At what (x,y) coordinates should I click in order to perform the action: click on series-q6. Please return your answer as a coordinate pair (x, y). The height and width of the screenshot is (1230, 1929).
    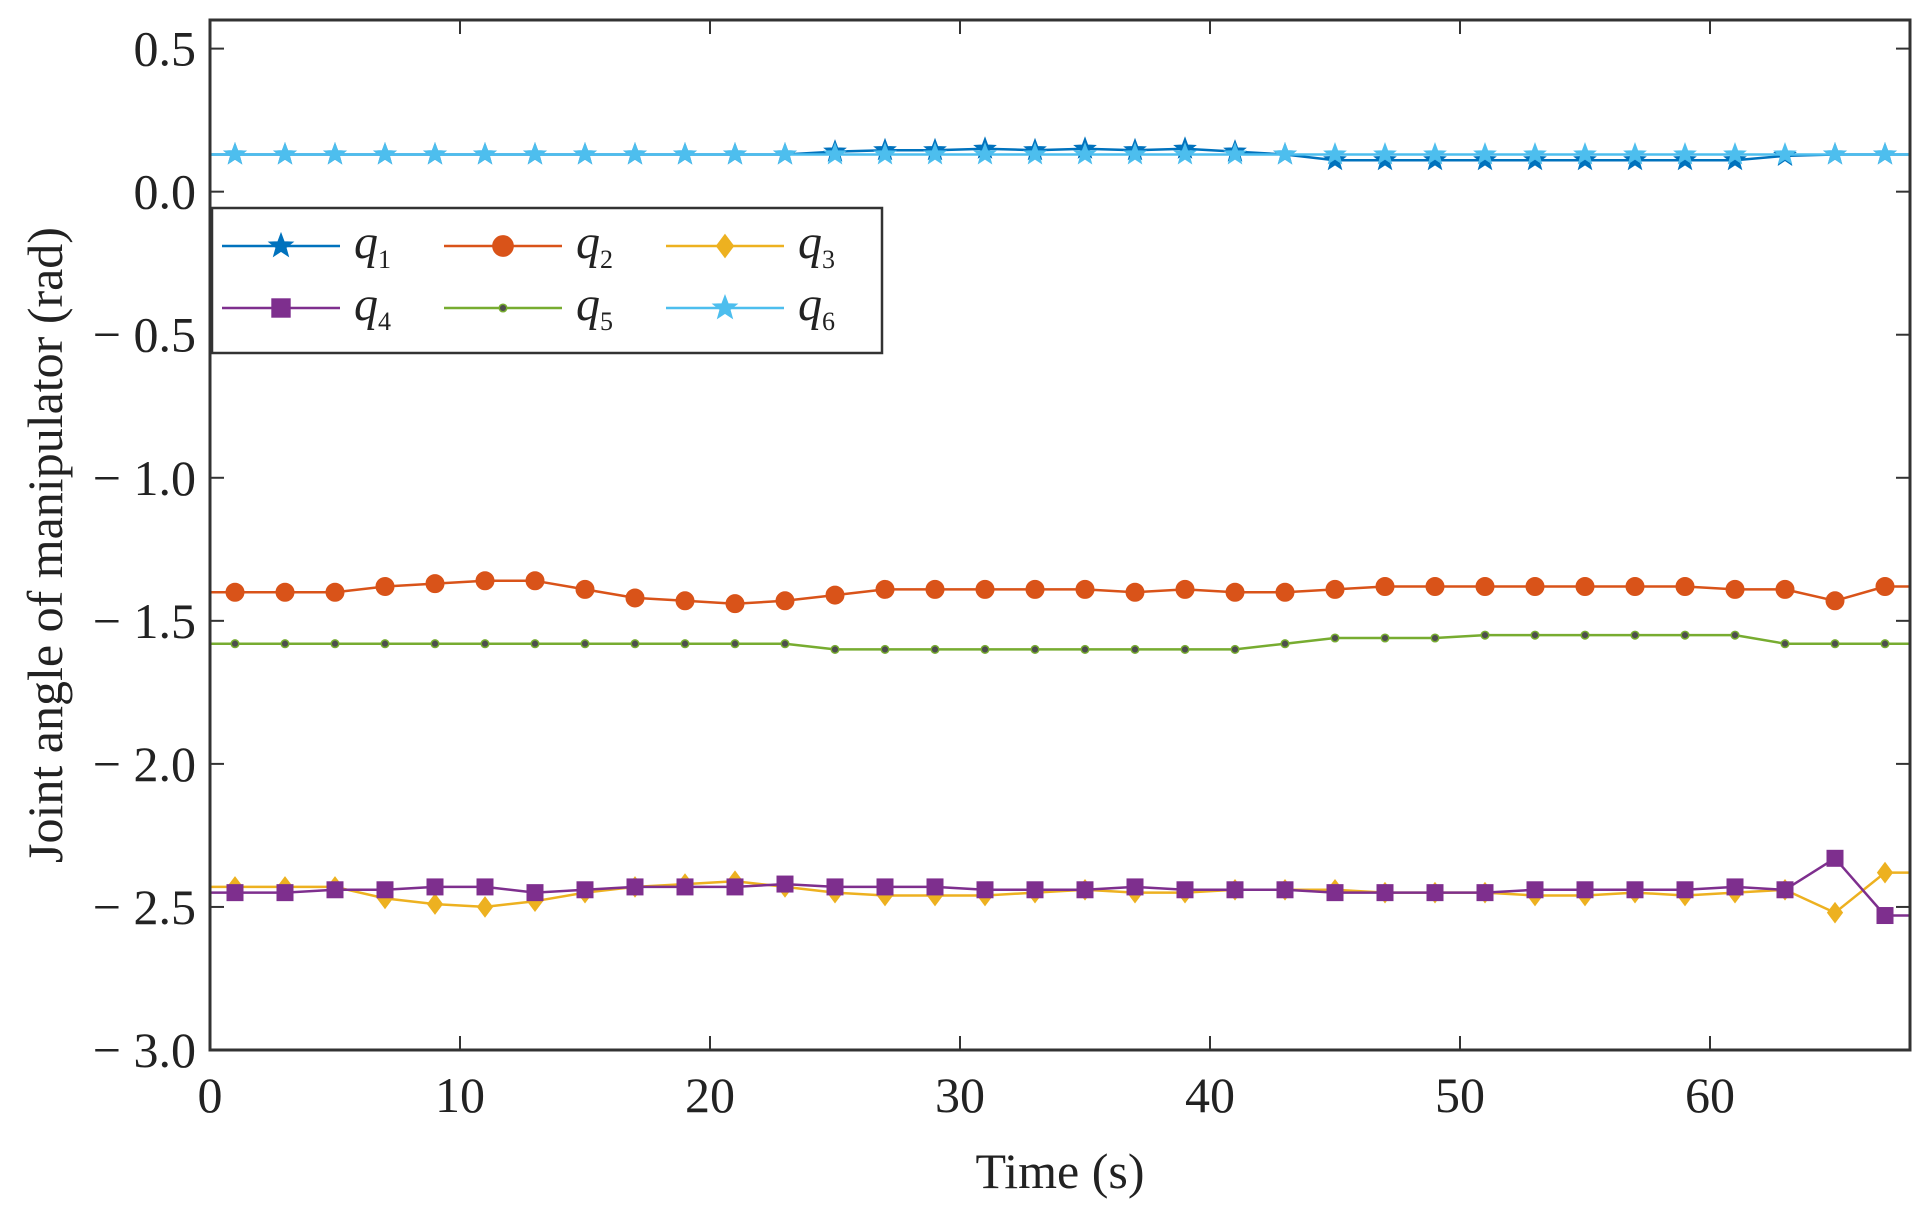
    Looking at the image, I should click on (1060, 153).